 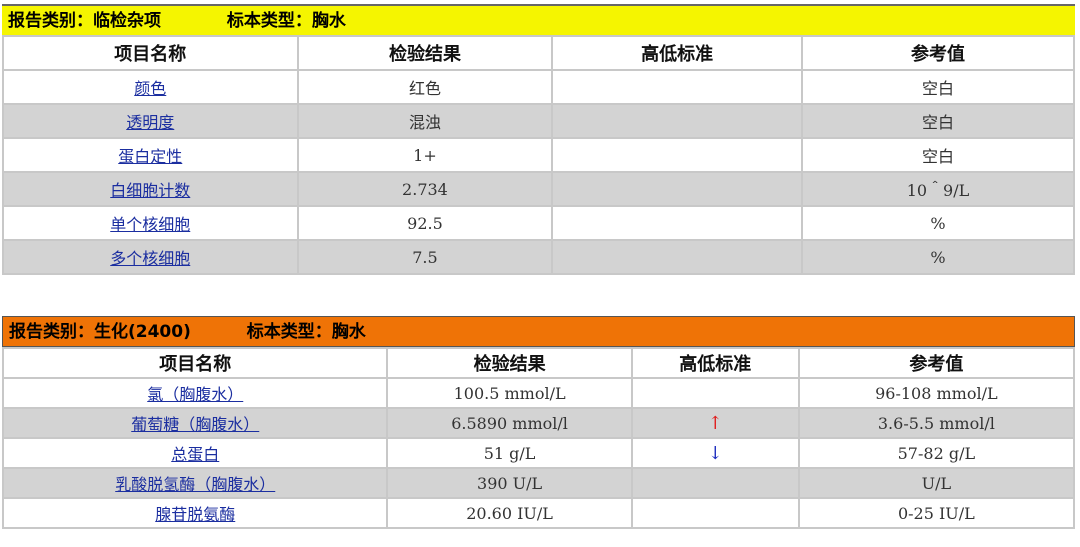 I want to click on item-name-cell: 总蛋白, so click(x=195, y=453).